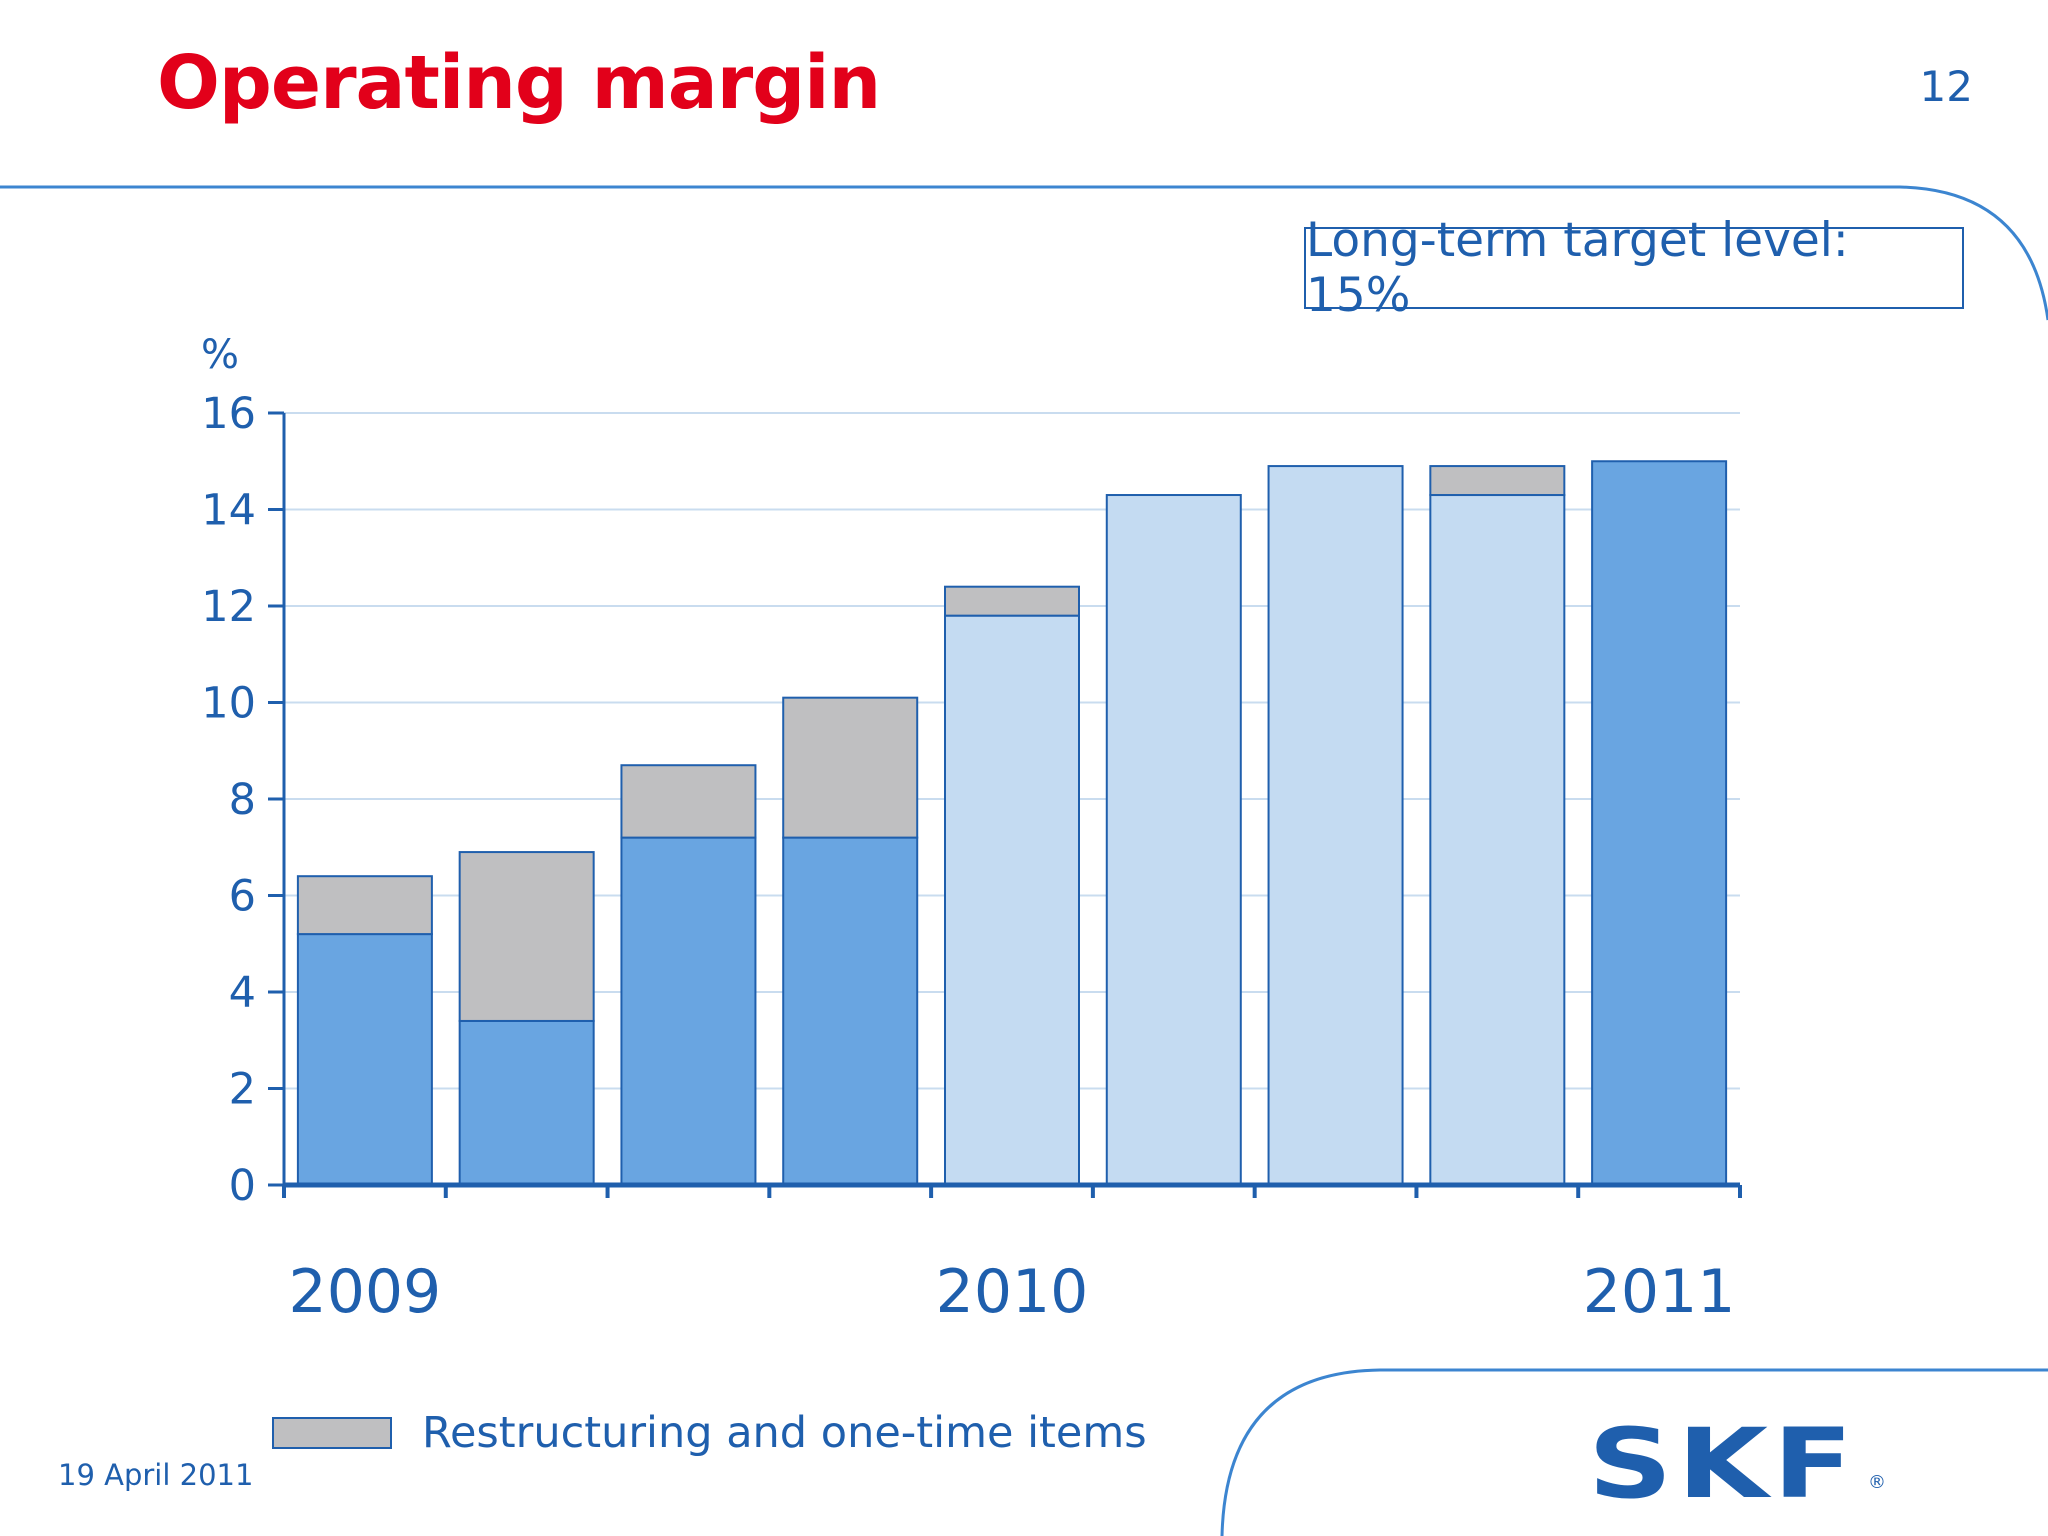  Describe the element at coordinates (228, 511) in the screenshot. I see `y-tick-label-14: 14` at that location.